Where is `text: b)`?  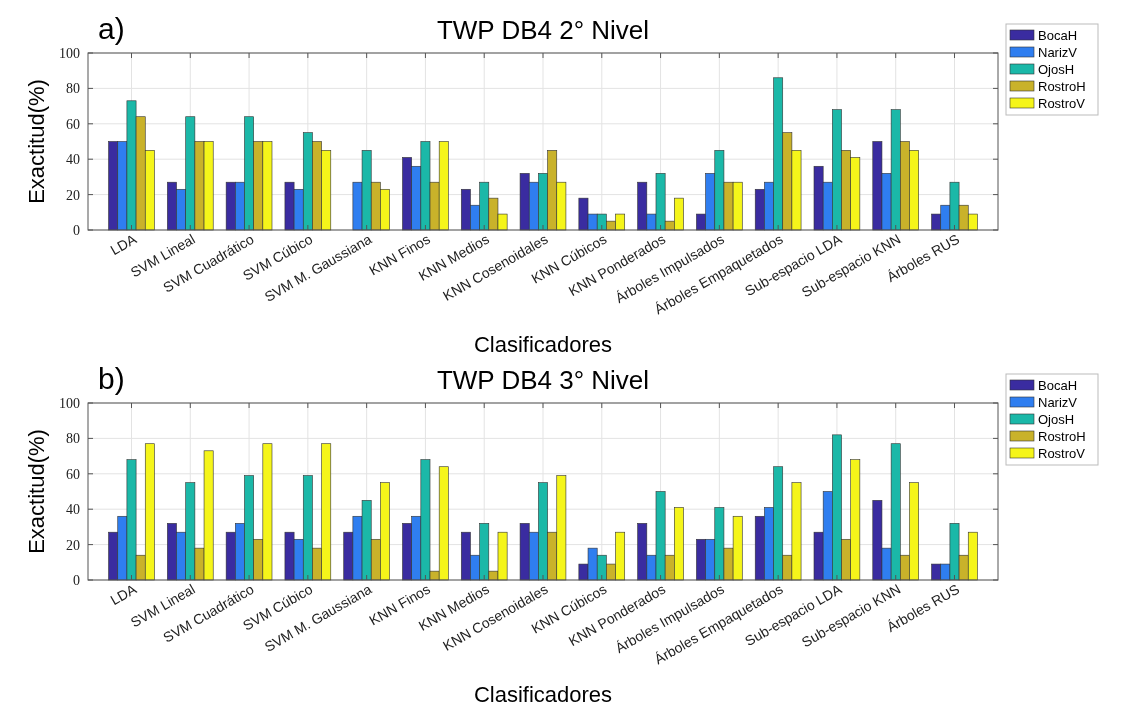
text: b) is located at coordinates (111, 378).